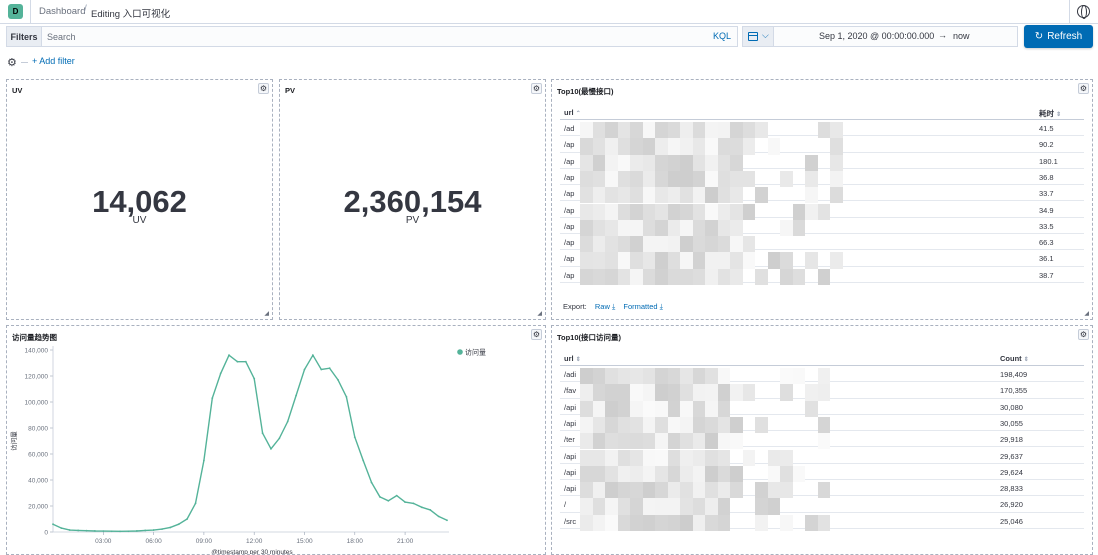 The height and width of the screenshot is (555, 1098). Describe the element at coordinates (822, 365) in the screenshot. I see `table-header-line` at that location.